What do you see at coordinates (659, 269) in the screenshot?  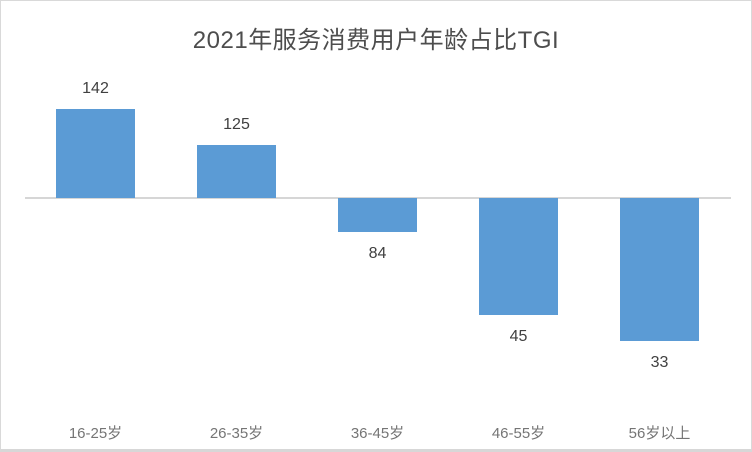 I see `bar-56岁以上` at bounding box center [659, 269].